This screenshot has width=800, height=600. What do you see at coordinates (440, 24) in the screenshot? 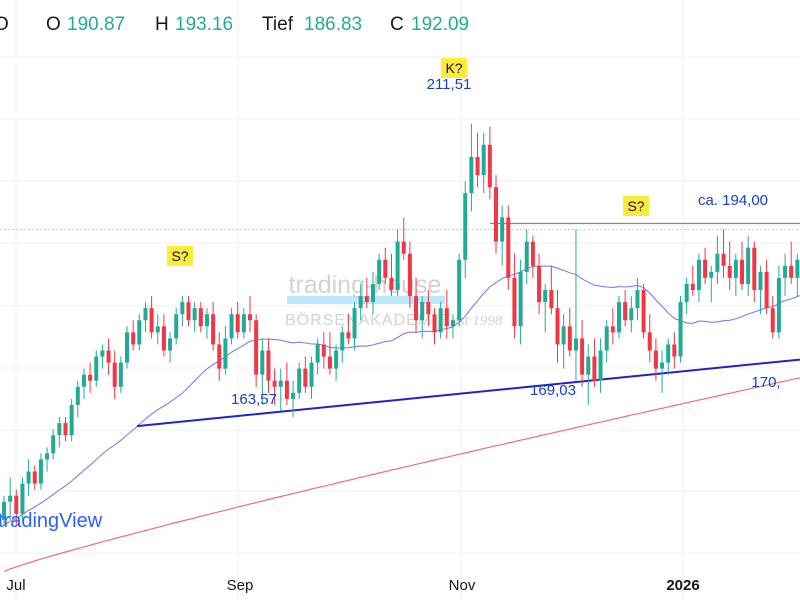
I see `header-close-value: 192.09` at bounding box center [440, 24].